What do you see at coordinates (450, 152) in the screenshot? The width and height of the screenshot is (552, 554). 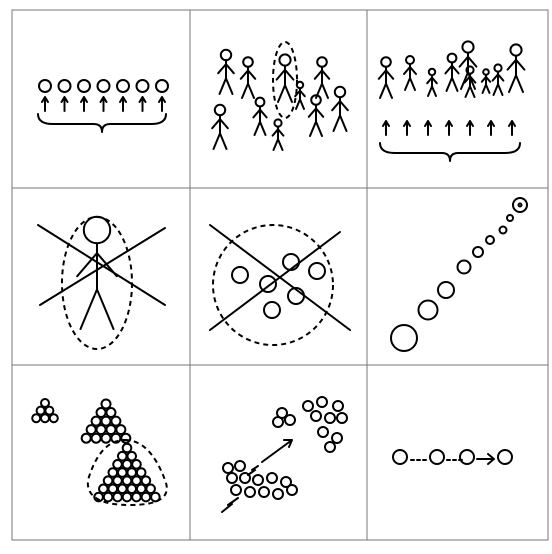 I see `brace` at bounding box center [450, 152].